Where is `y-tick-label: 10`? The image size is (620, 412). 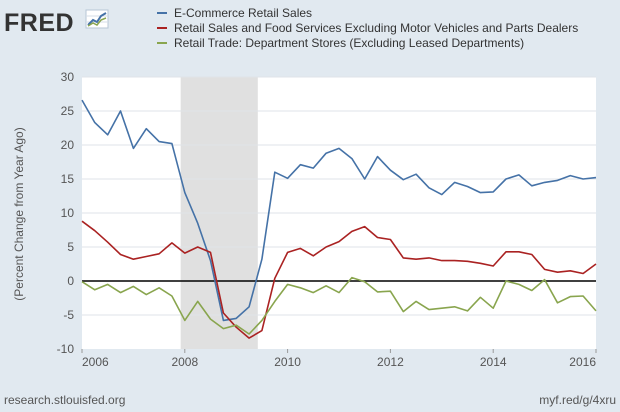 y-tick-label: 10 is located at coordinates (68, 213).